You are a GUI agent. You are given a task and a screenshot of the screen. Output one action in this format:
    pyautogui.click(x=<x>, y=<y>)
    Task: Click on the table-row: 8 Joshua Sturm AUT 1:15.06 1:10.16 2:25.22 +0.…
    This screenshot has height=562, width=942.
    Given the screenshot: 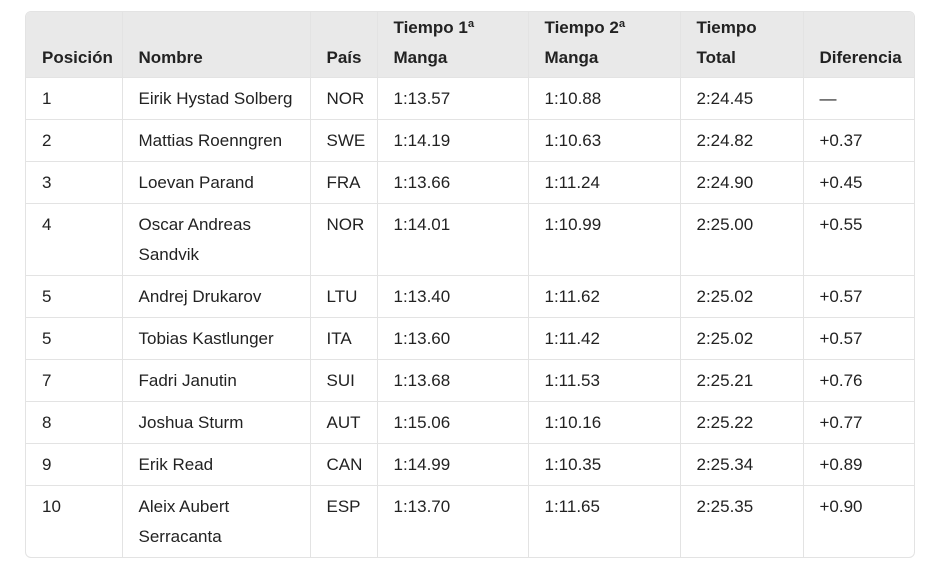 What is the action you would take?
    pyautogui.click(x=470, y=422)
    